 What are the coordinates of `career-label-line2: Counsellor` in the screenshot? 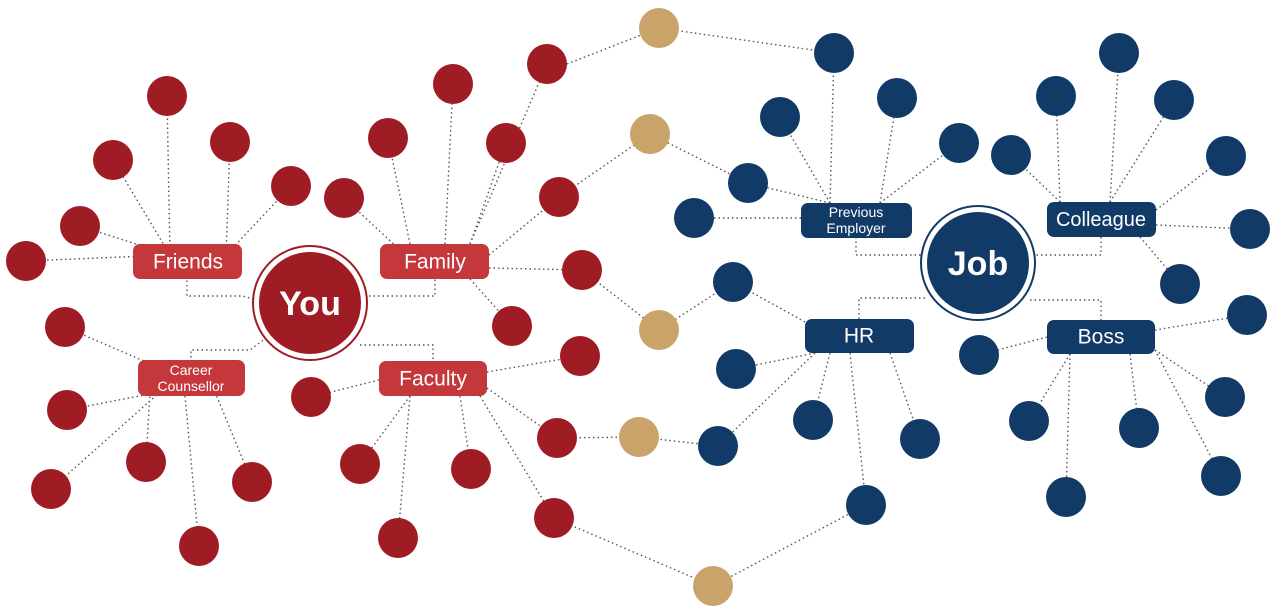 It's located at (191, 386).